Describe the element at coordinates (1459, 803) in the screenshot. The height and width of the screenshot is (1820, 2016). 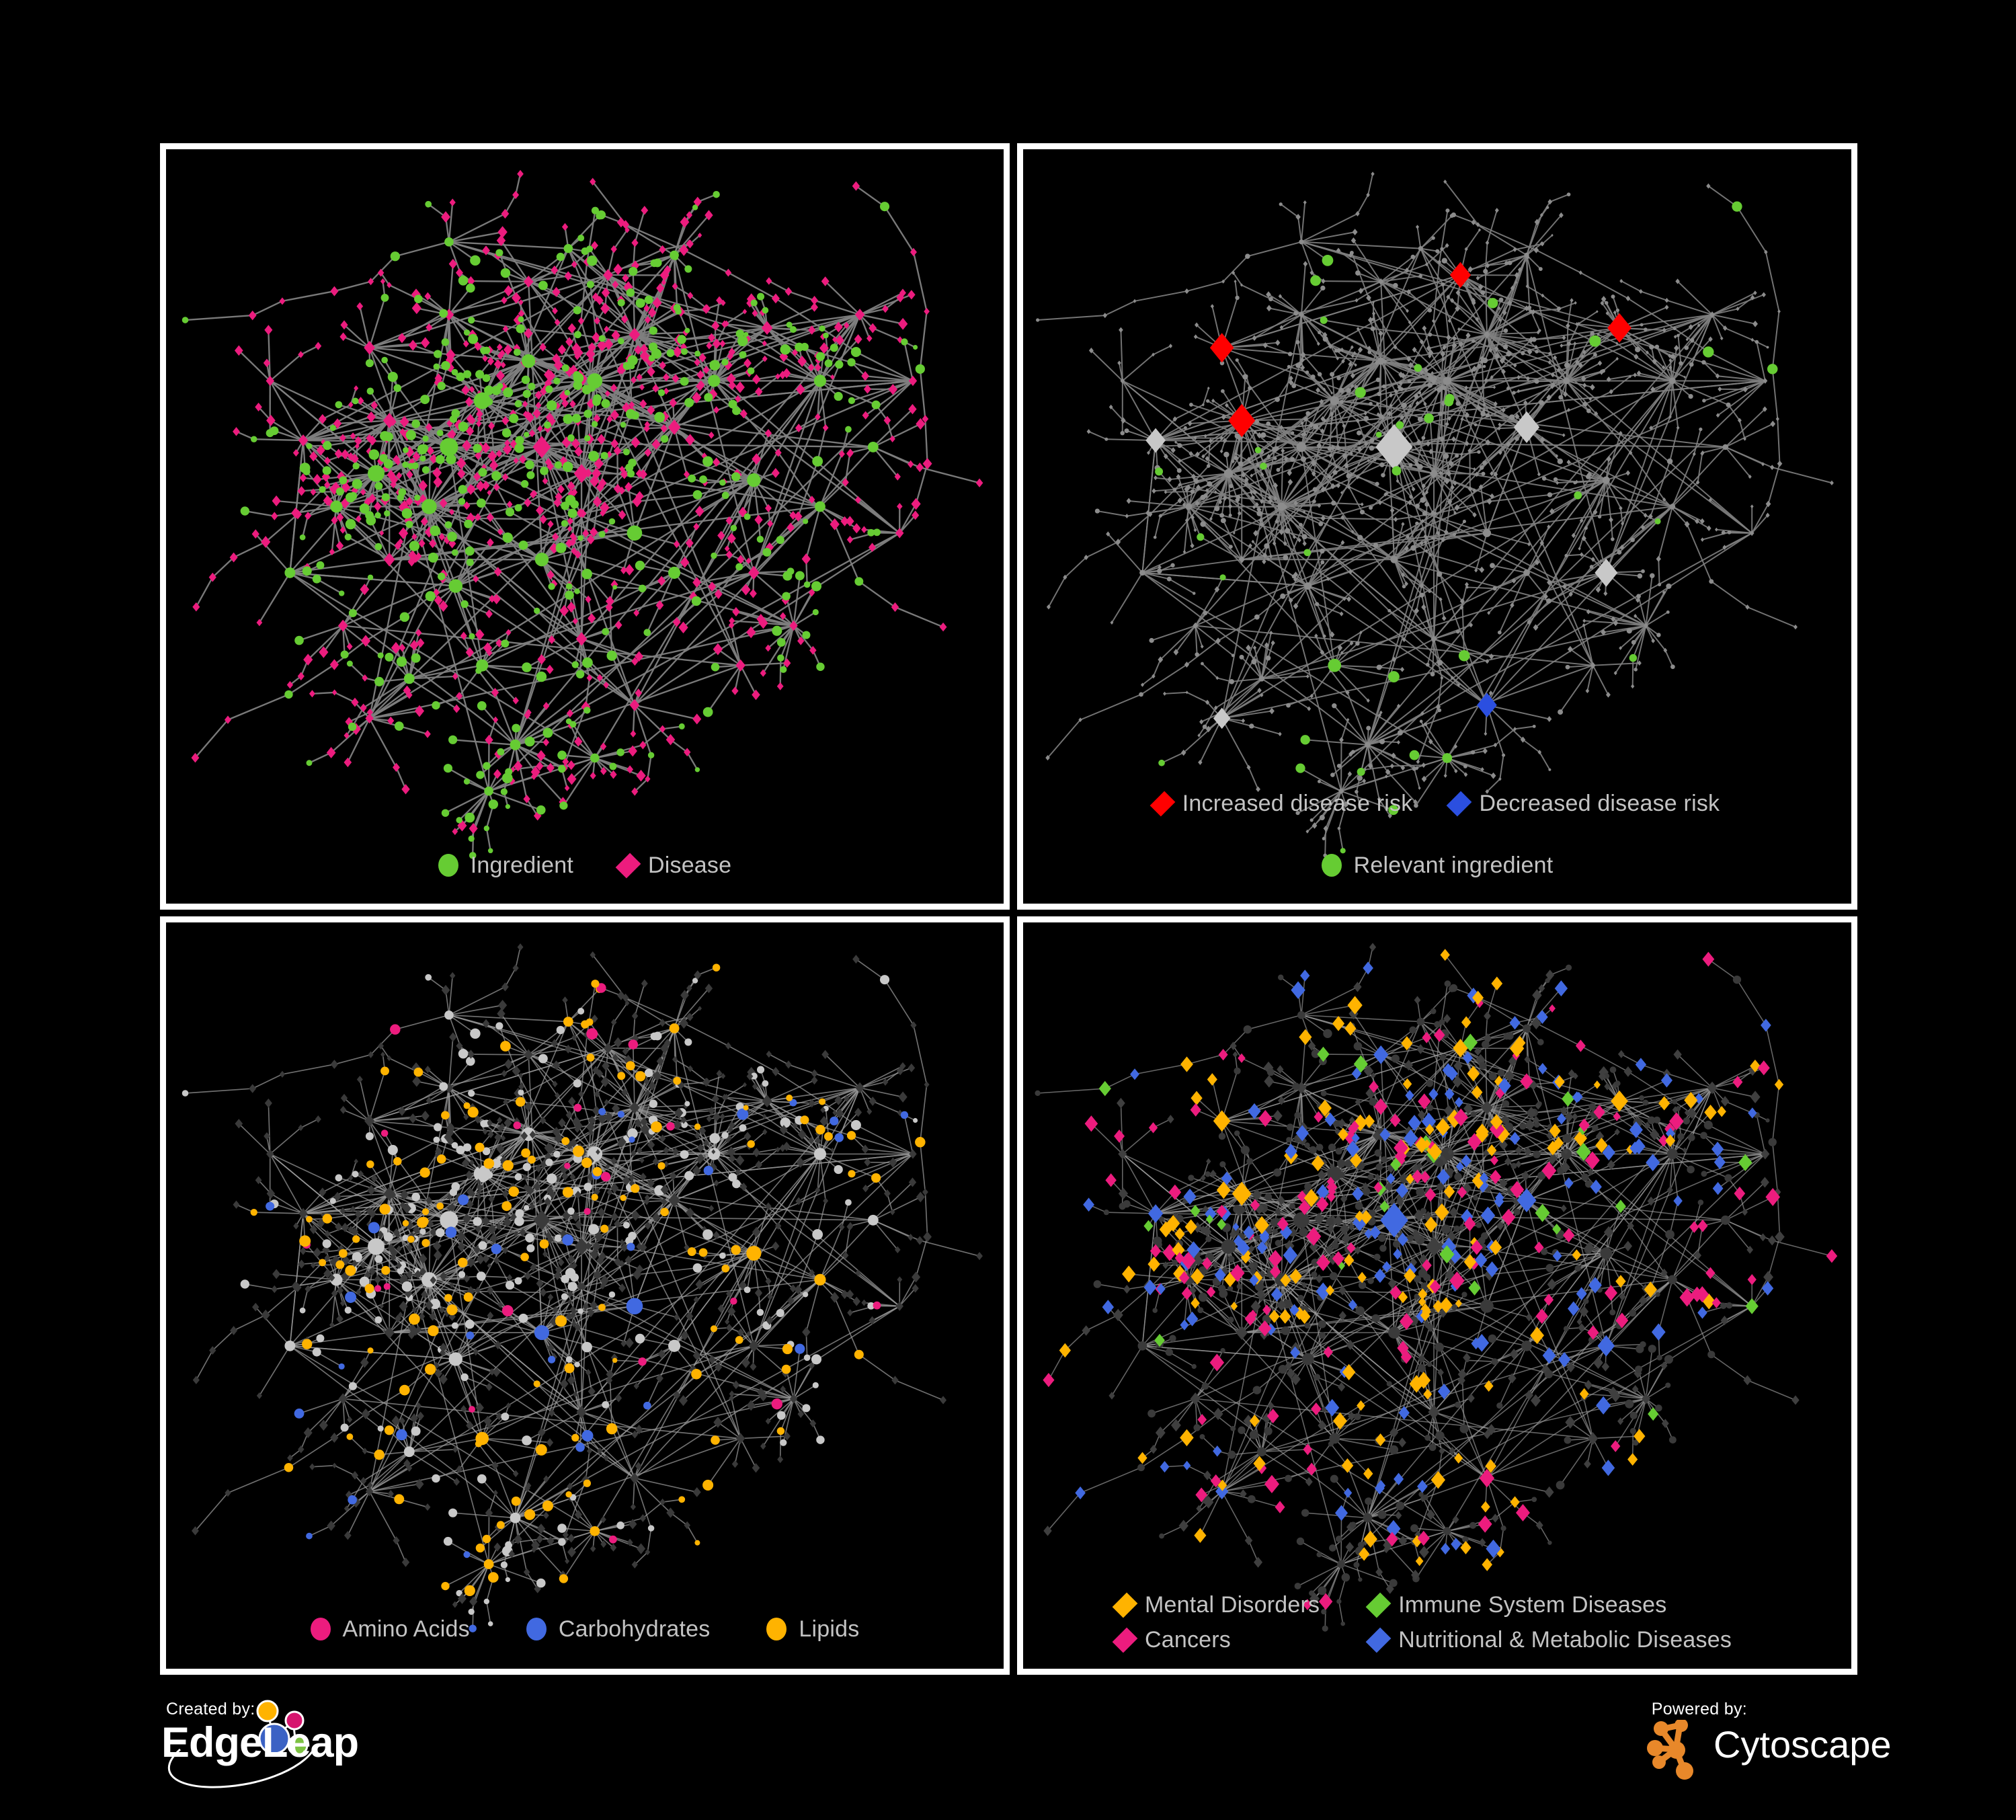
I see `decreased-risk-diamond-icon` at that location.